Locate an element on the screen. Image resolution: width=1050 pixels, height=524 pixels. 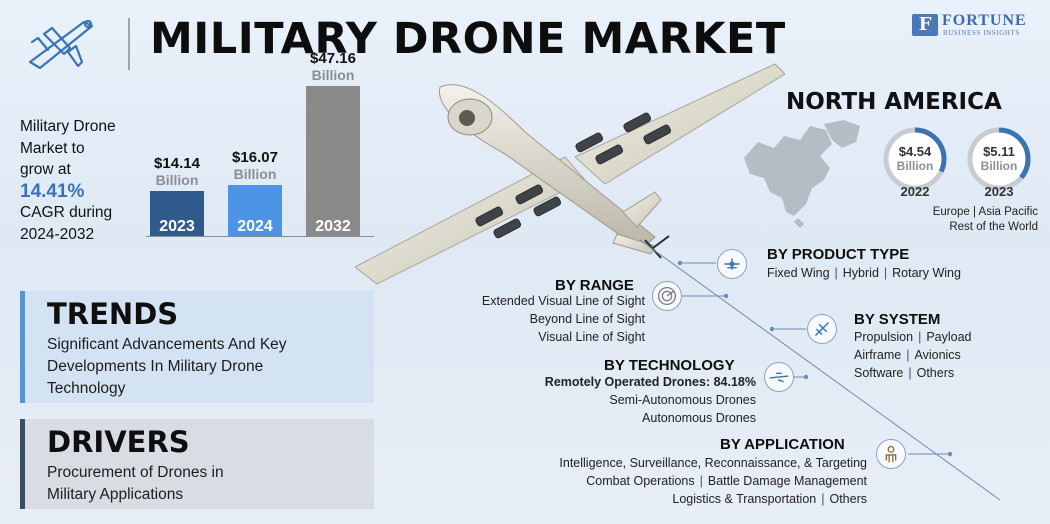
range-item: Visual Line of Sight is located at coordinates (591, 337).